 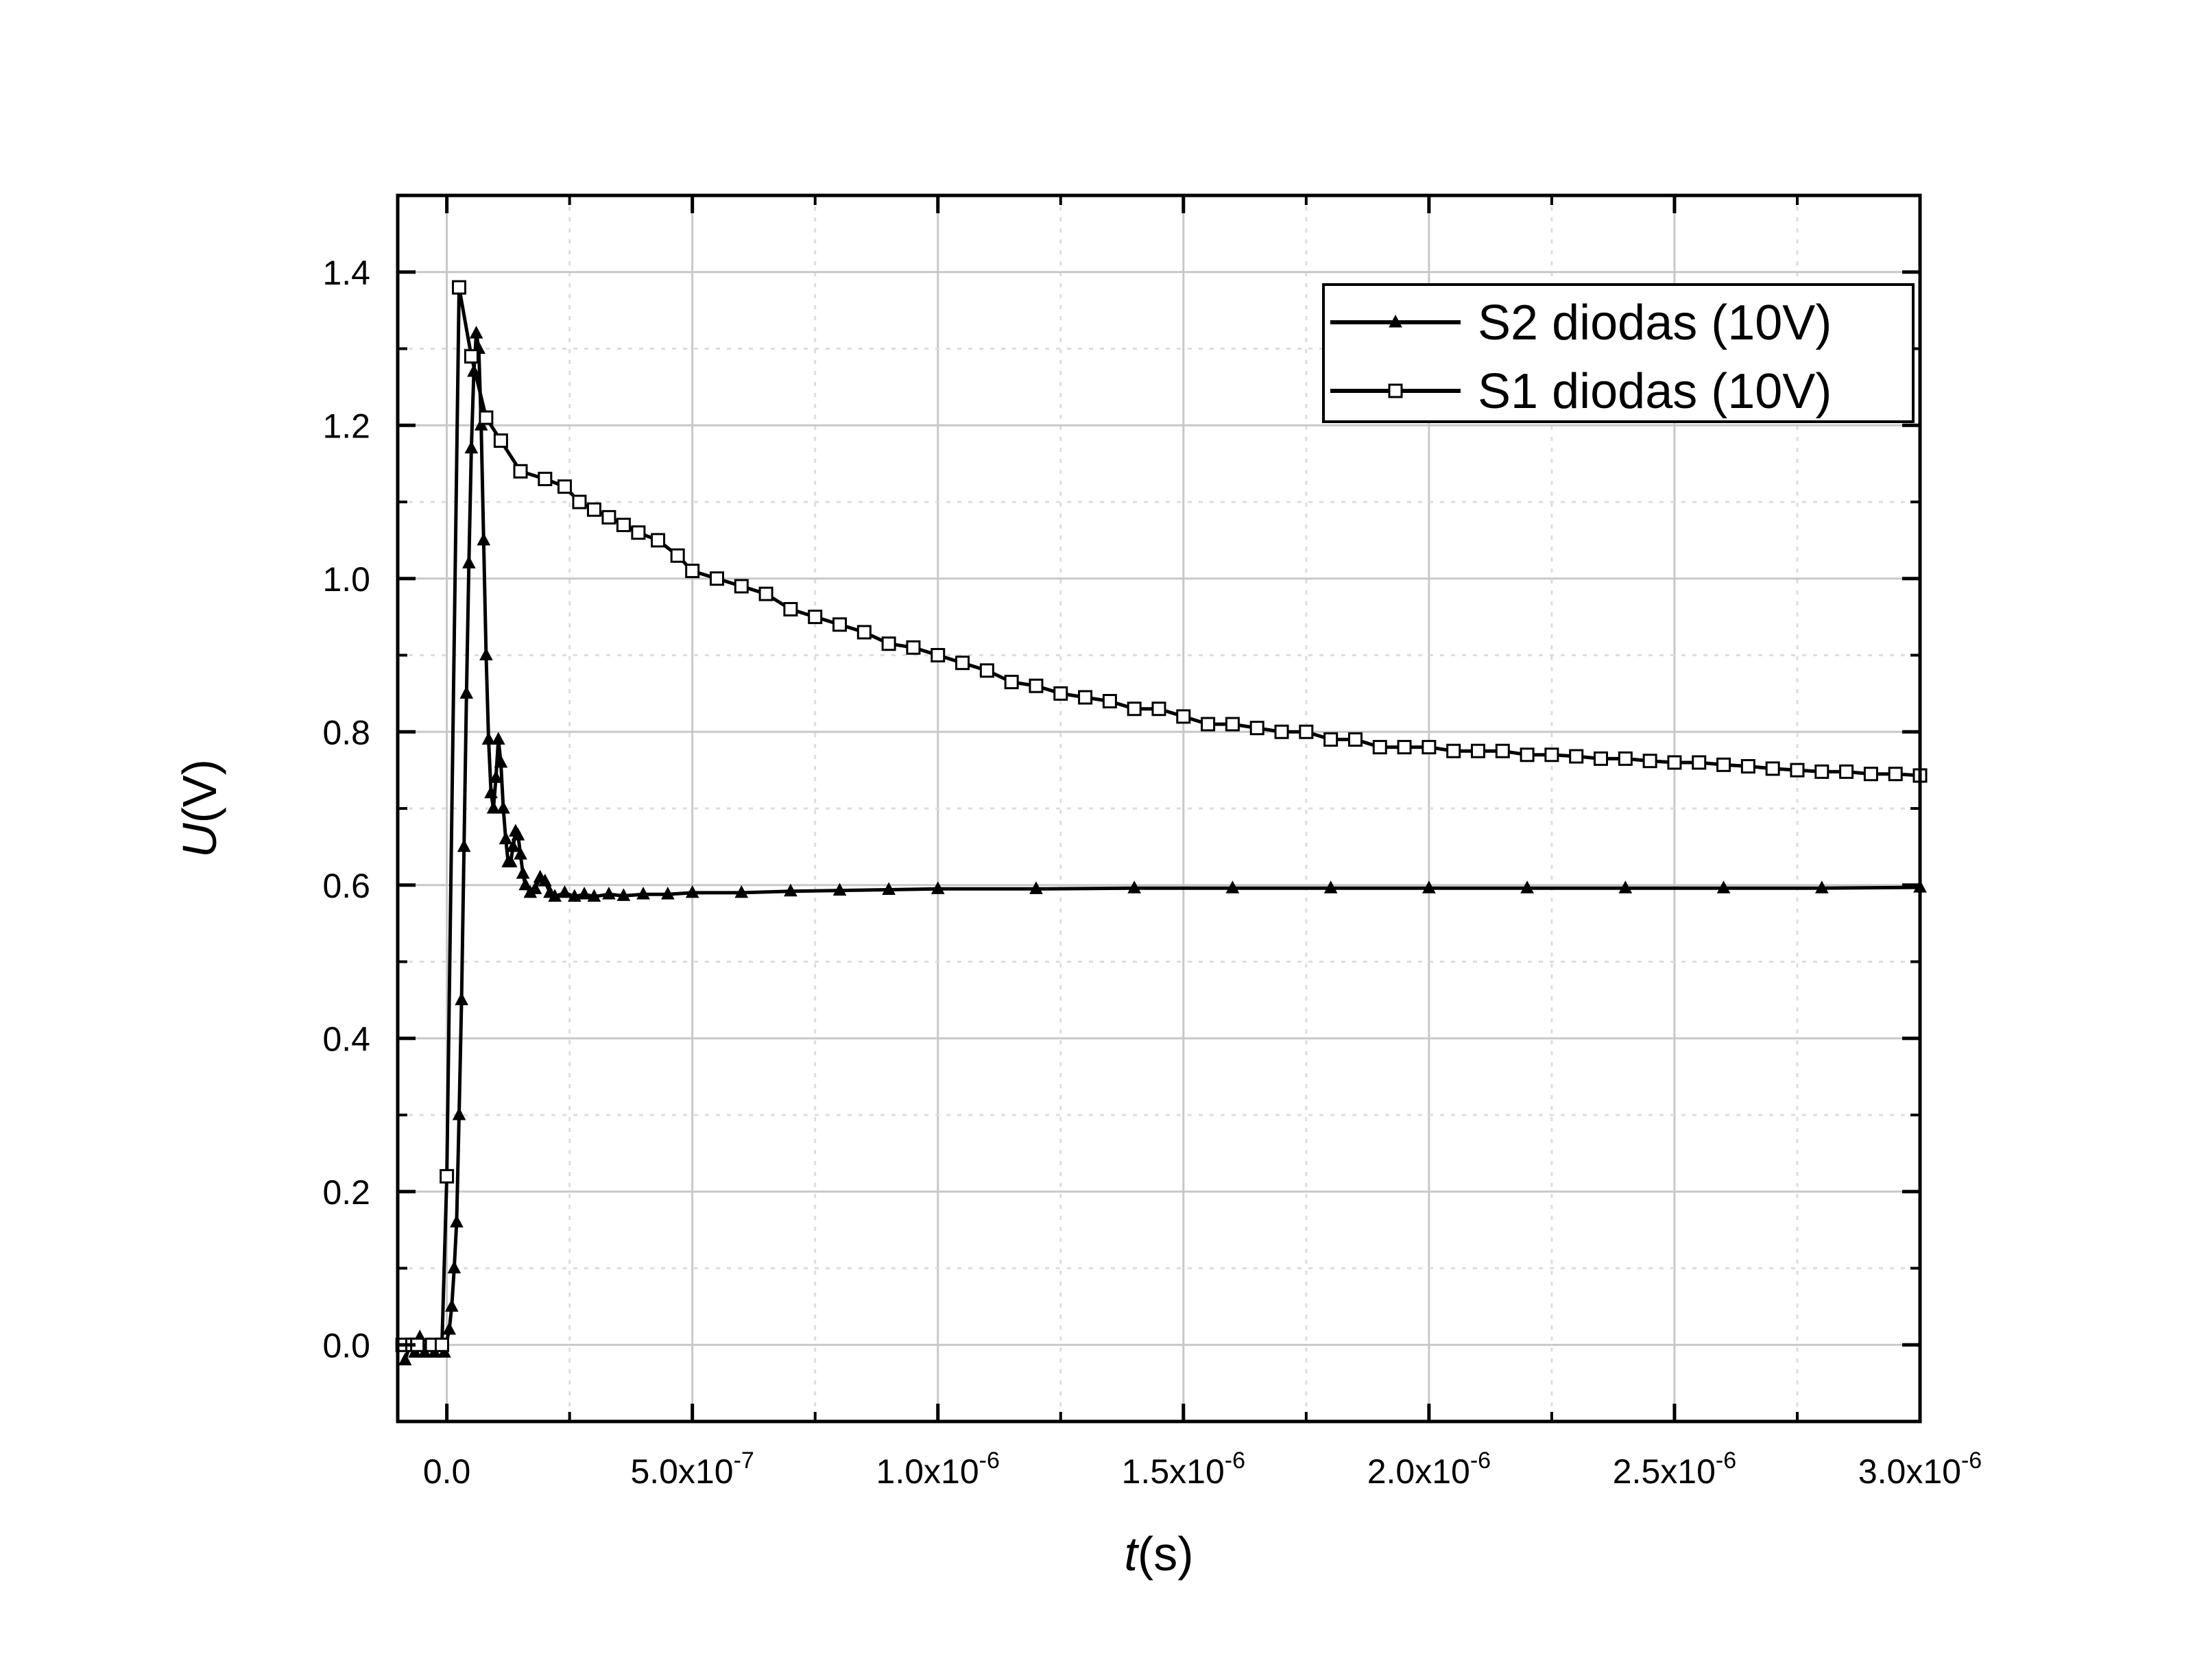 What do you see at coordinates (1183, 1469) in the screenshot?
I see `x-tick-label: 1.5x10⁻⁶` at bounding box center [1183, 1469].